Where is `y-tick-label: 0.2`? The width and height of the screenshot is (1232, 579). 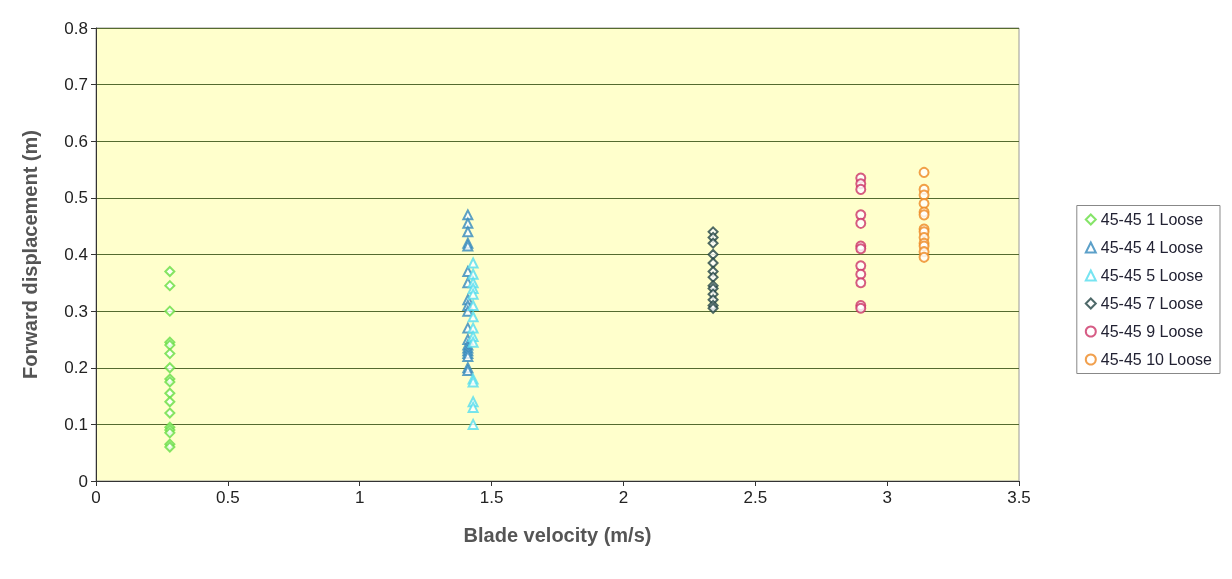 y-tick-label: 0.2 is located at coordinates (76, 368).